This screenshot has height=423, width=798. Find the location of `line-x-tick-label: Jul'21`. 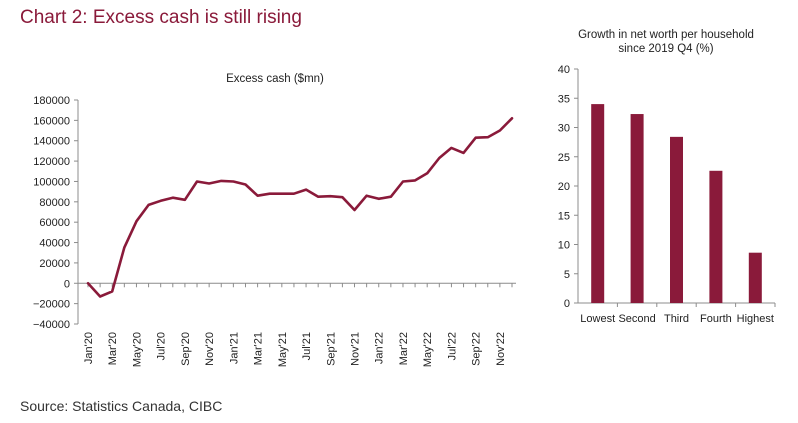

line-x-tick-label: Jul'21 is located at coordinates (307, 346).